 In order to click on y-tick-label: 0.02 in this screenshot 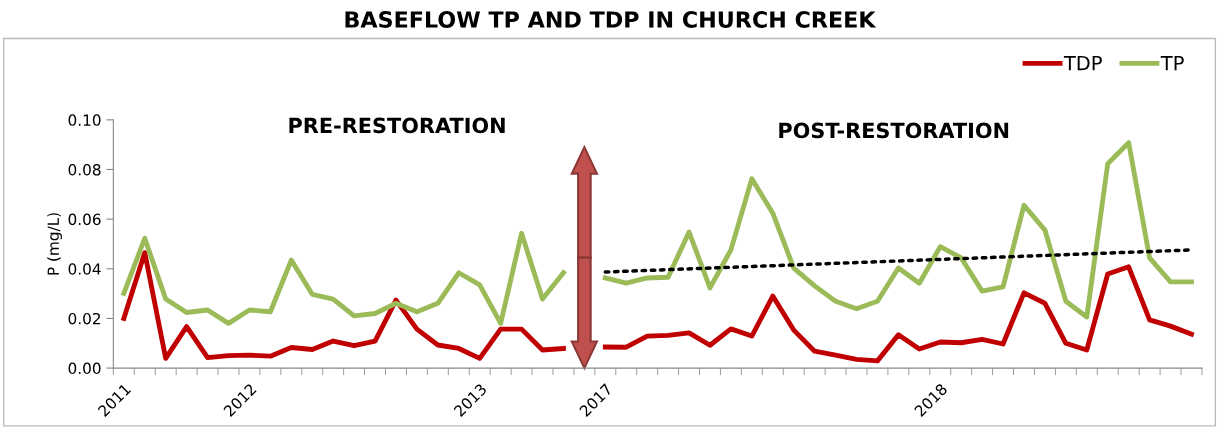, I will do `click(84, 318)`.